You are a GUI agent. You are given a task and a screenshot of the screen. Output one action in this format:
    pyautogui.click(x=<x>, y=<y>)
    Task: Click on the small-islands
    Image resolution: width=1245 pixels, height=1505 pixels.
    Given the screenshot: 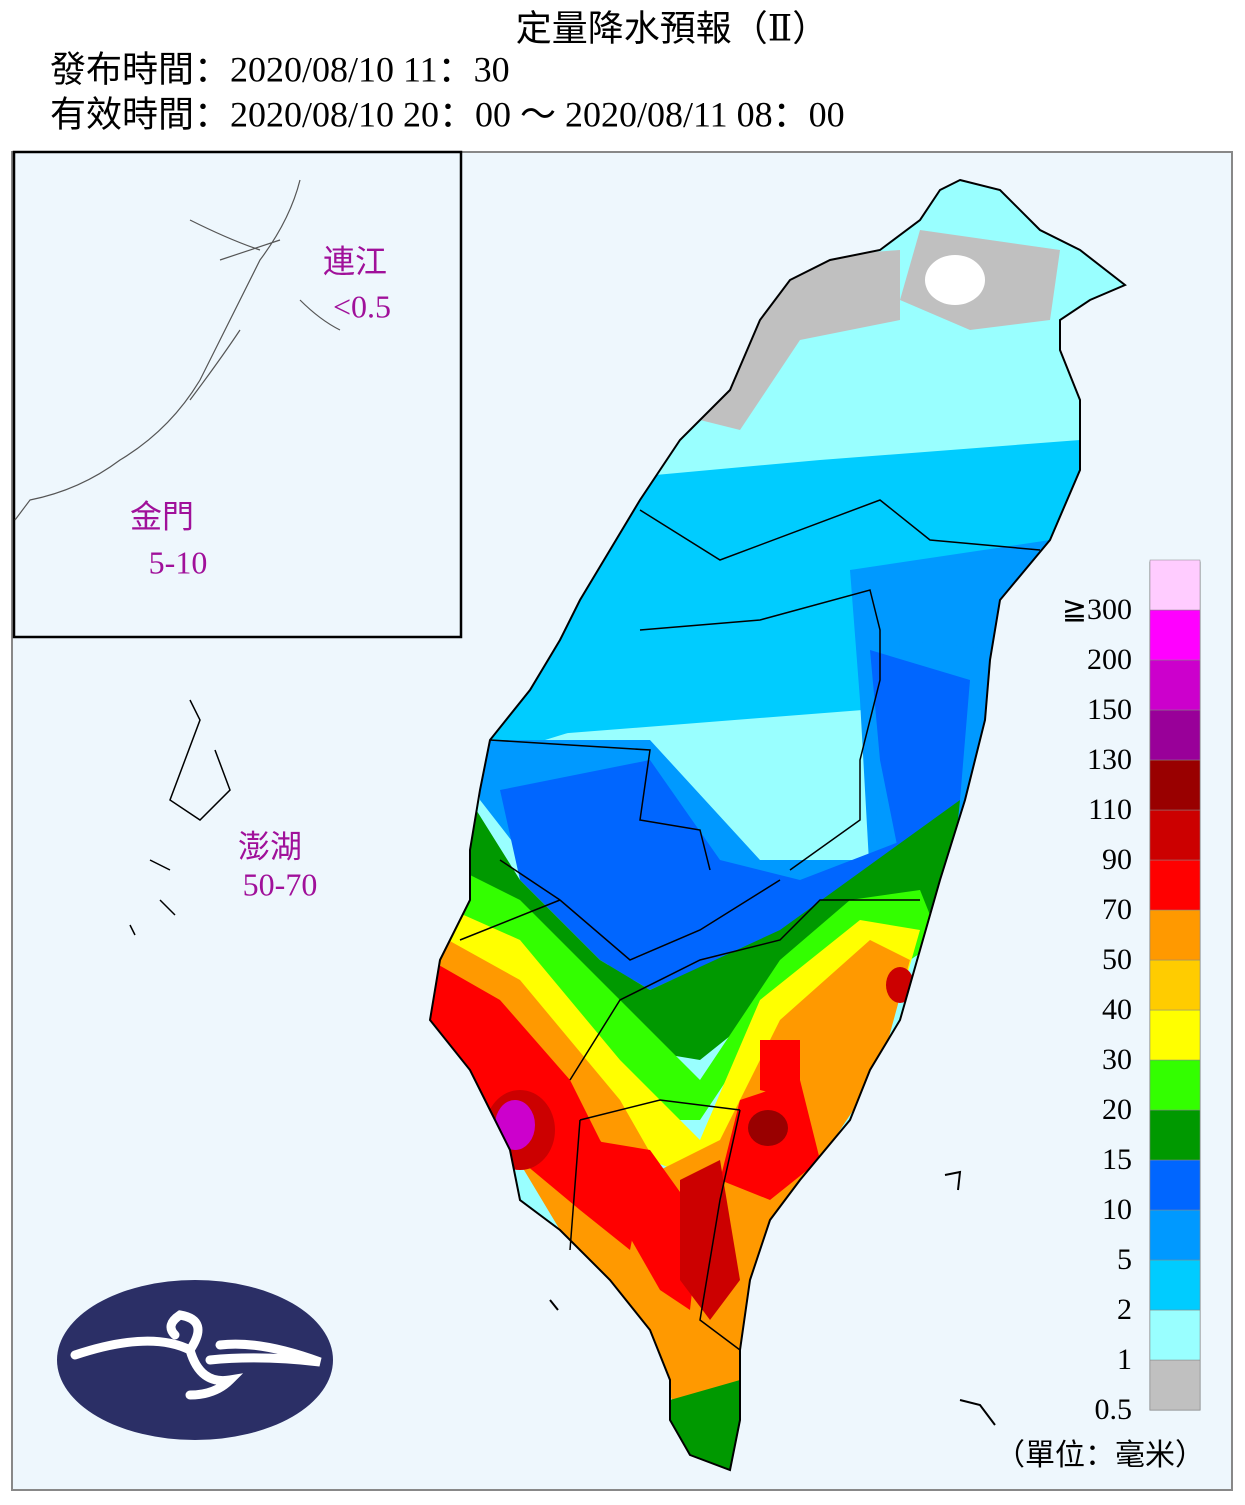 What is the action you would take?
    pyautogui.click(x=772, y=1298)
    